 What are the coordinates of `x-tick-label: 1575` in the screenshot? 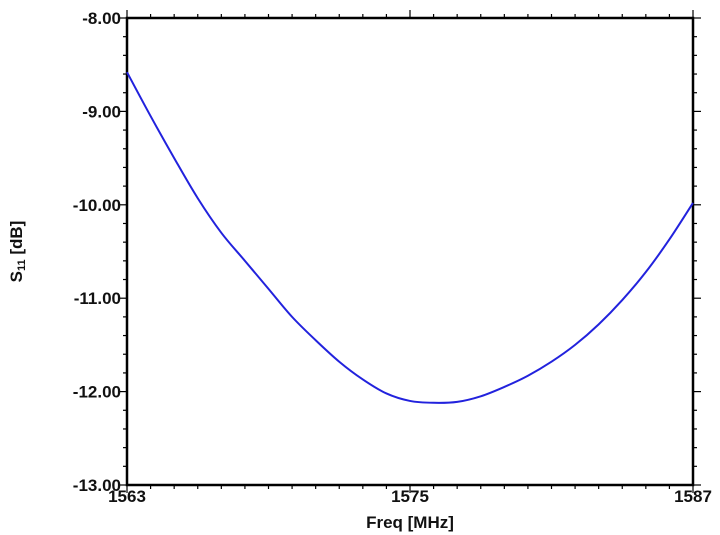 It's located at (410, 496).